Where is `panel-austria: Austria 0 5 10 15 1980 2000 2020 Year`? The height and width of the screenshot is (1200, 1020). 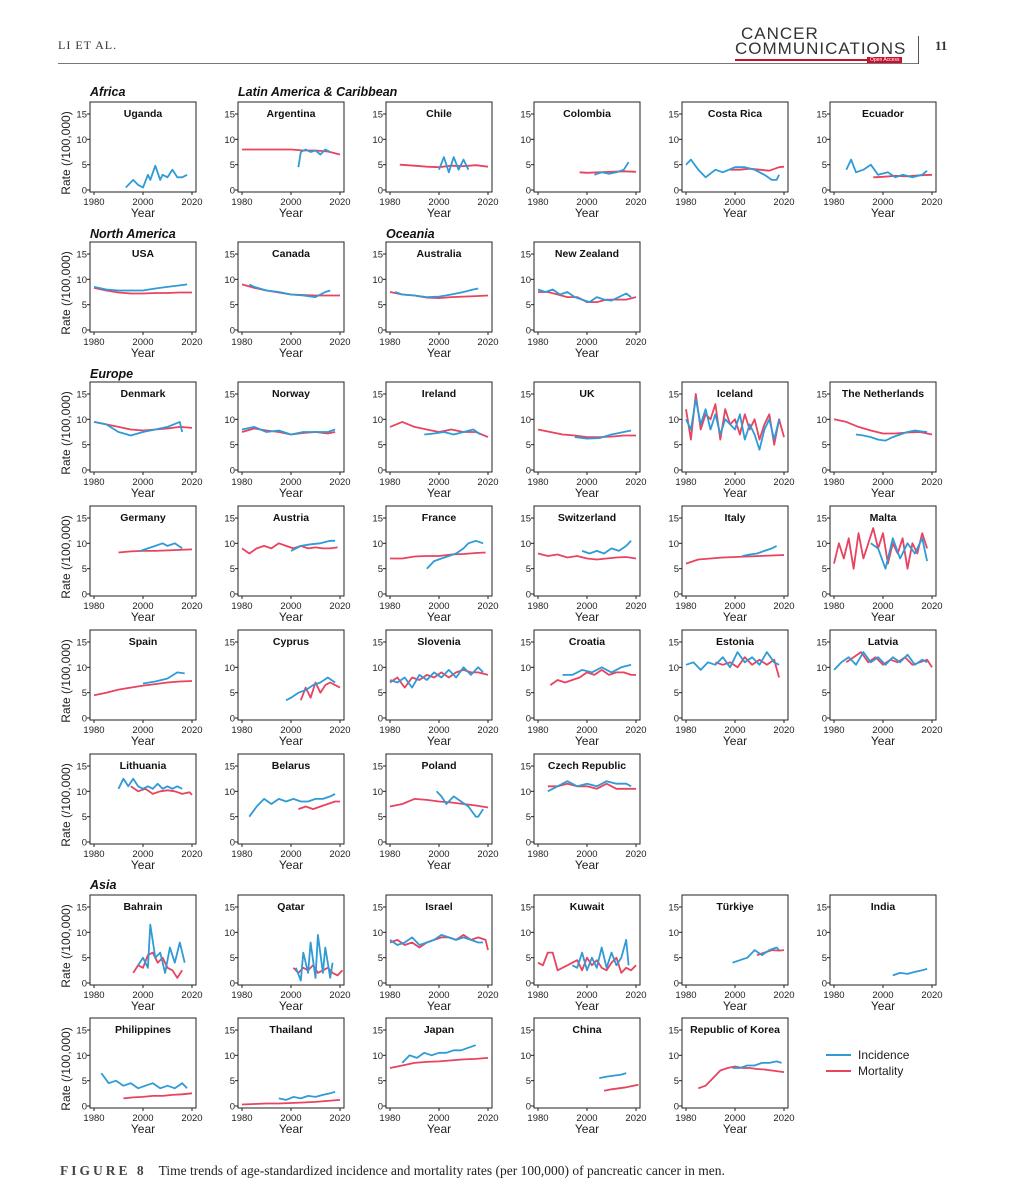 panel-austria: Austria 0 5 10 15 1980 2000 2020 Year is located at coordinates (287, 564).